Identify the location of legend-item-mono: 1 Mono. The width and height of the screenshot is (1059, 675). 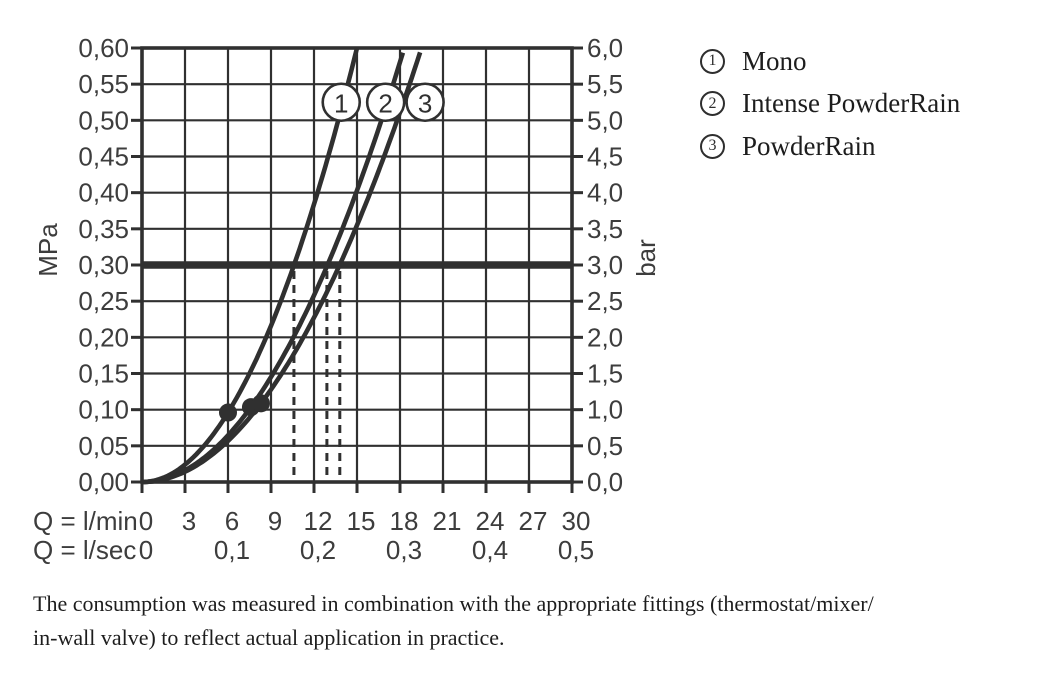
(830, 61).